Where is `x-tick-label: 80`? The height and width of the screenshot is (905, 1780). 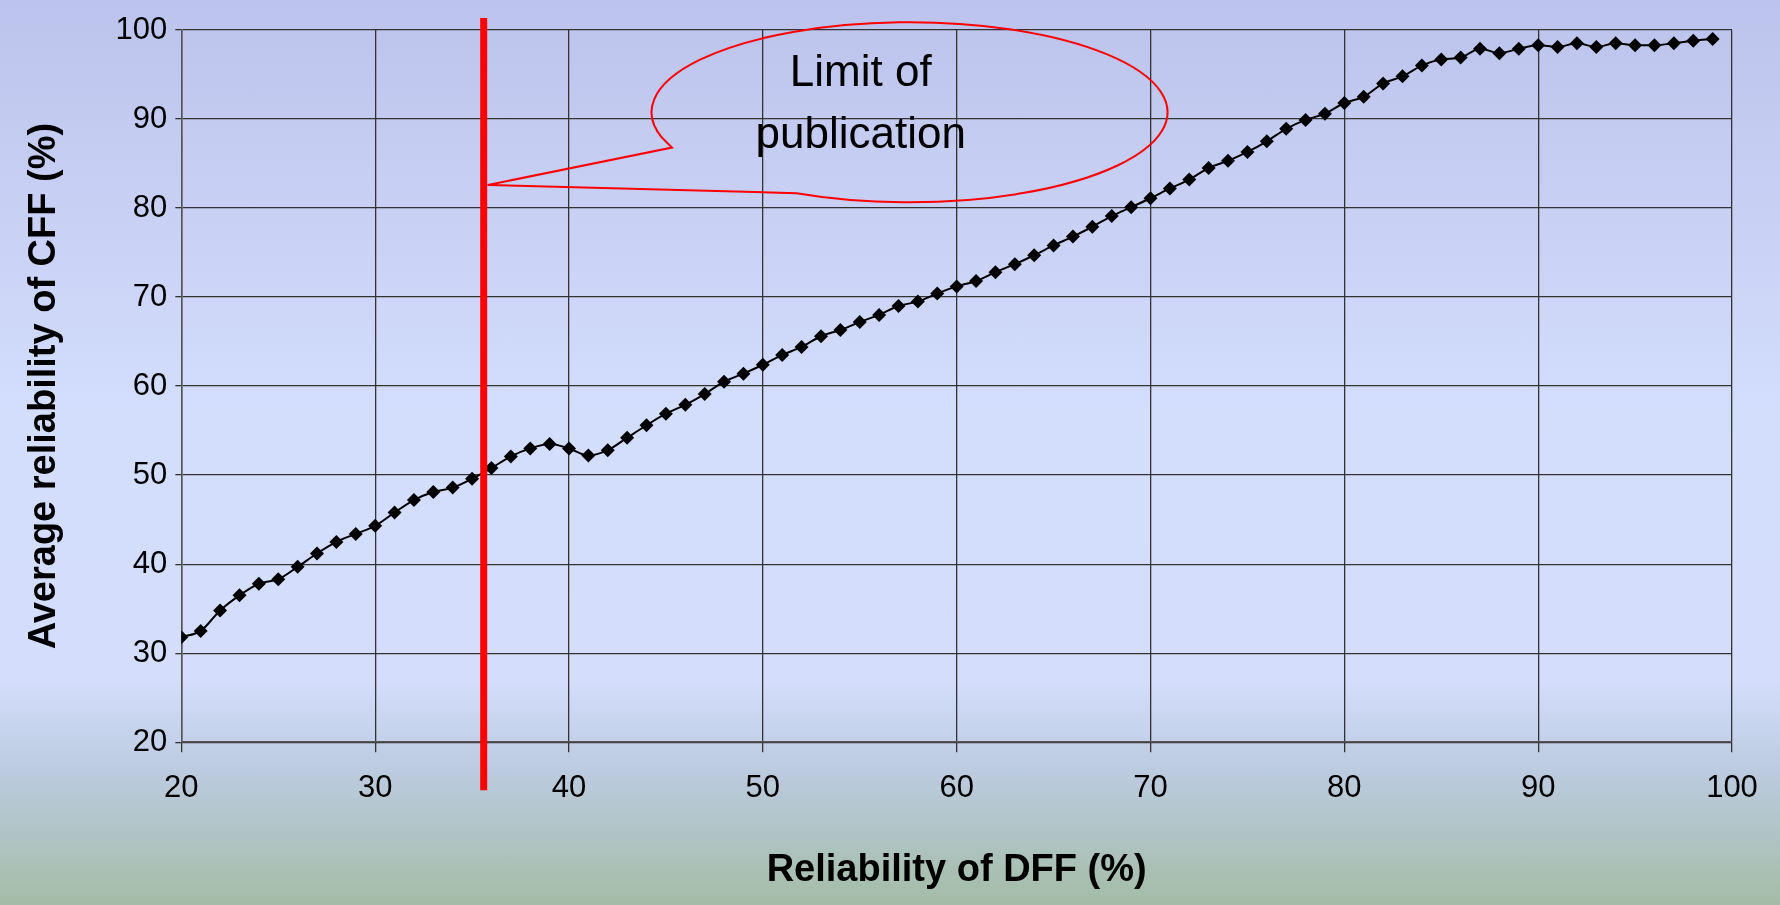 x-tick-label: 80 is located at coordinates (1344, 787).